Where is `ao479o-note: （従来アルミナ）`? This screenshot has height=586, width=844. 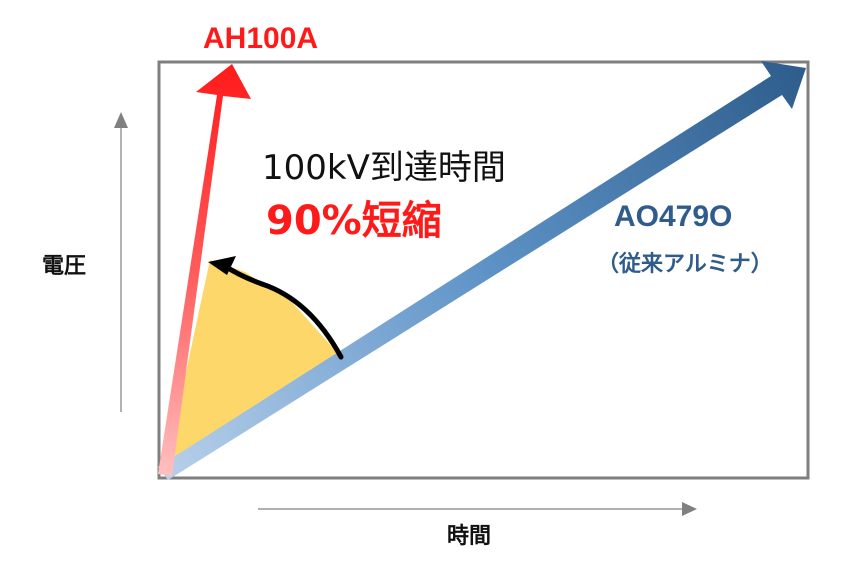 ao479o-note: （従来アルミナ） is located at coordinates (685, 264).